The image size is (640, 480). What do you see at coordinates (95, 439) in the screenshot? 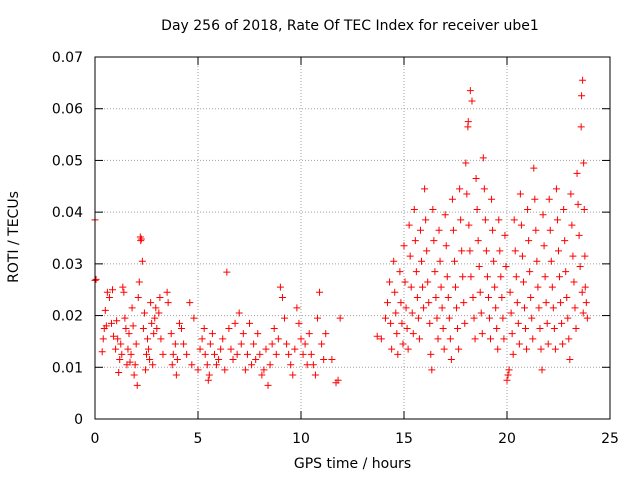
I see `x-tick-label: 0` at bounding box center [95, 439].